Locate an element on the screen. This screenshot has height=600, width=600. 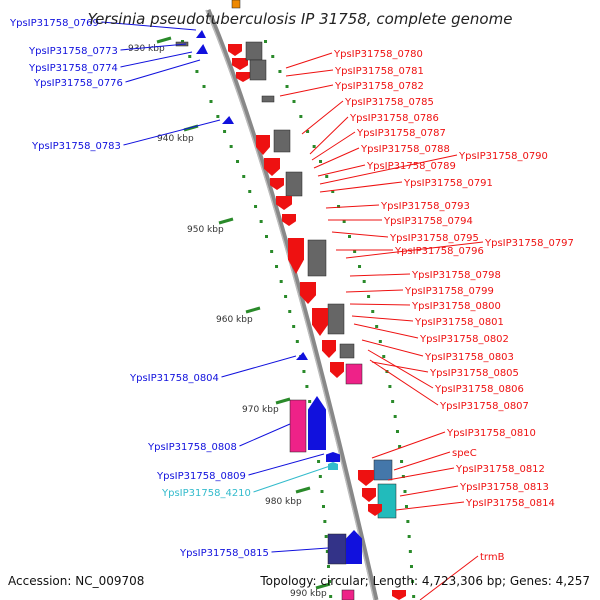
gene-label-YpsIP31758_0788: YpsIP31758_0788 is located at coordinates (405, 149).